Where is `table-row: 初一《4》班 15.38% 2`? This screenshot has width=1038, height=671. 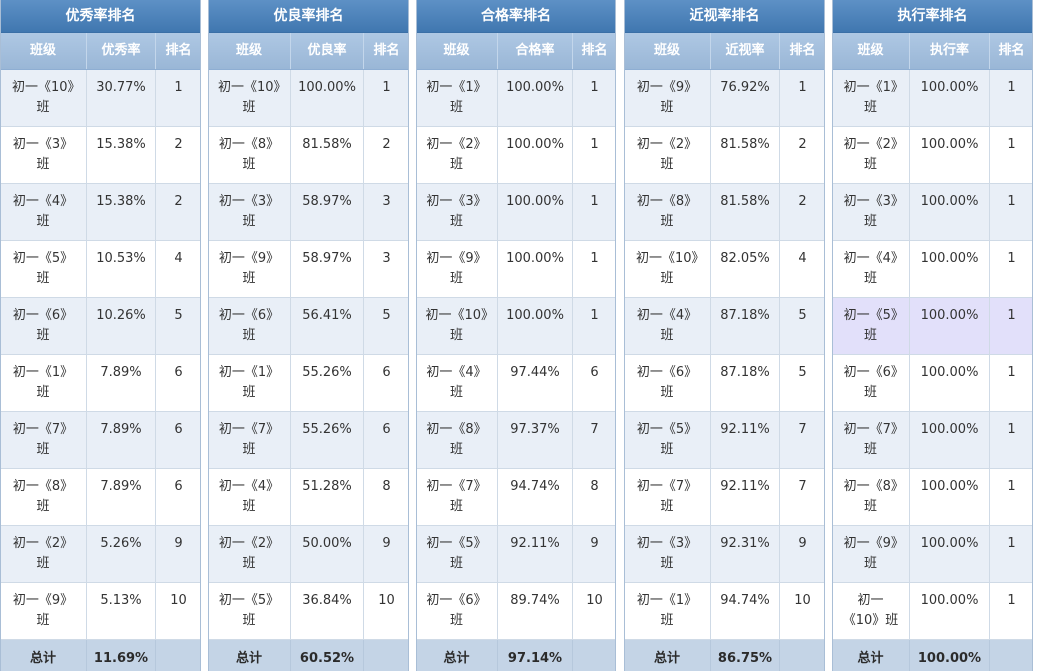
table-row: 初一《4》班 15.38% 2 is located at coordinates (100, 212).